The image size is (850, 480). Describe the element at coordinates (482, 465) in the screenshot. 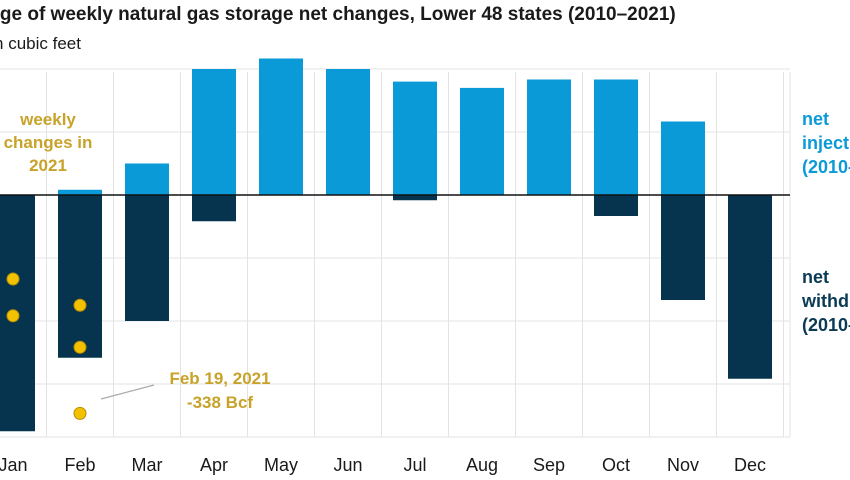

I see `month-label-aug: Aug` at that location.